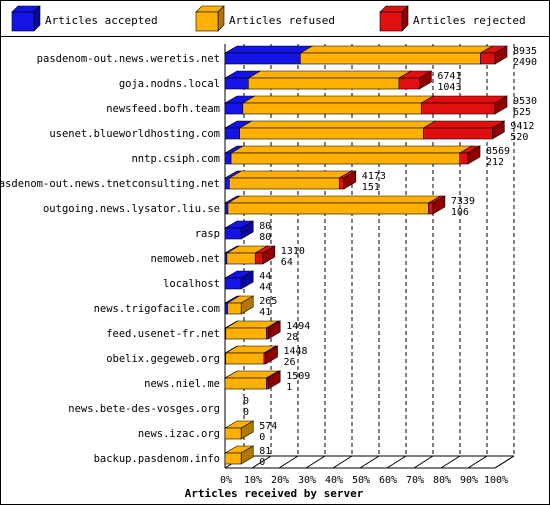  What do you see at coordinates (361, 480) in the screenshot?
I see `x-tick-label: 50%` at bounding box center [361, 480].